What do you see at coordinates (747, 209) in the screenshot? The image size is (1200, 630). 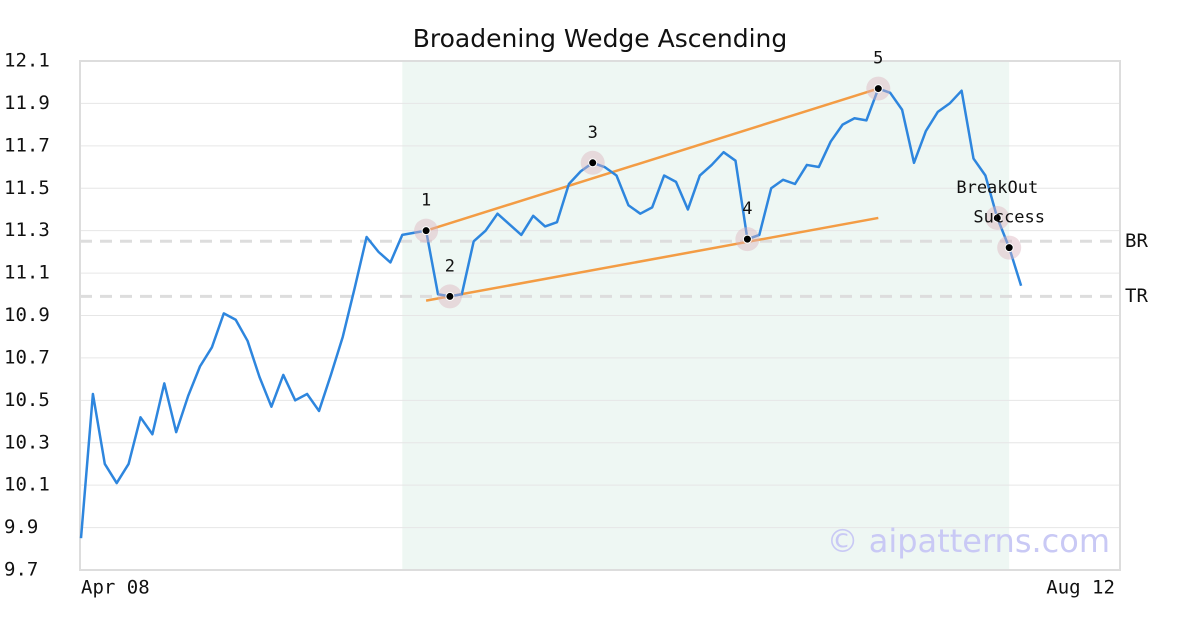 I see `pattern-label: 4` at bounding box center [747, 209].